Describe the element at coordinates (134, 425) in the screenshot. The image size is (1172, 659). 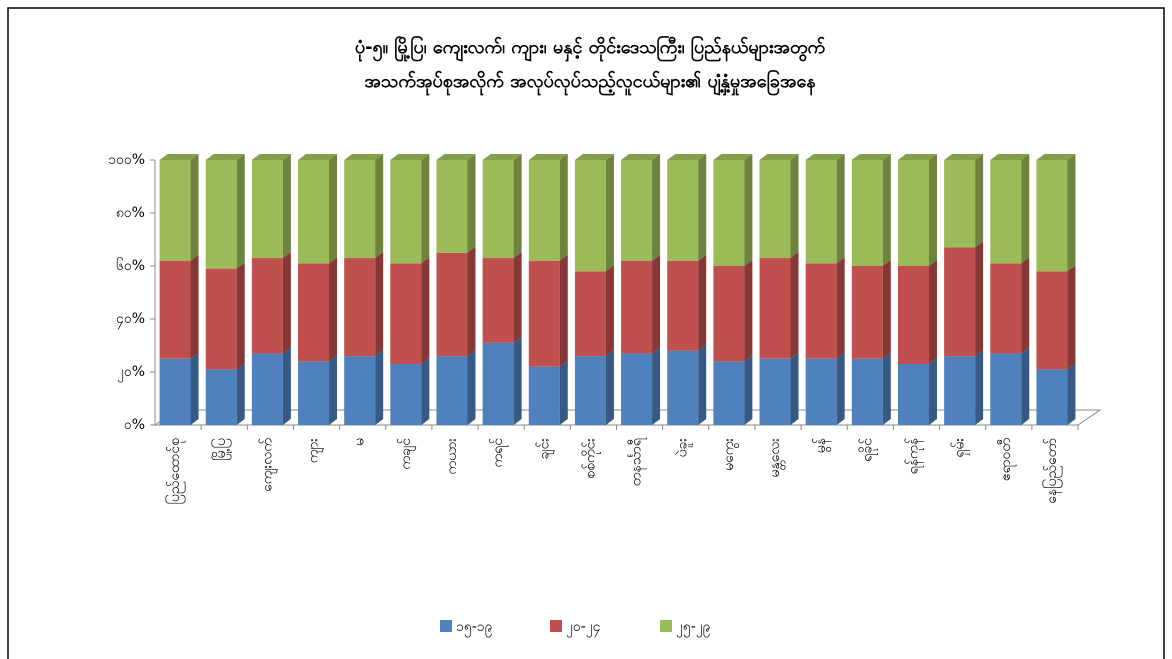
I see `y-tick-label: ၀%` at that location.